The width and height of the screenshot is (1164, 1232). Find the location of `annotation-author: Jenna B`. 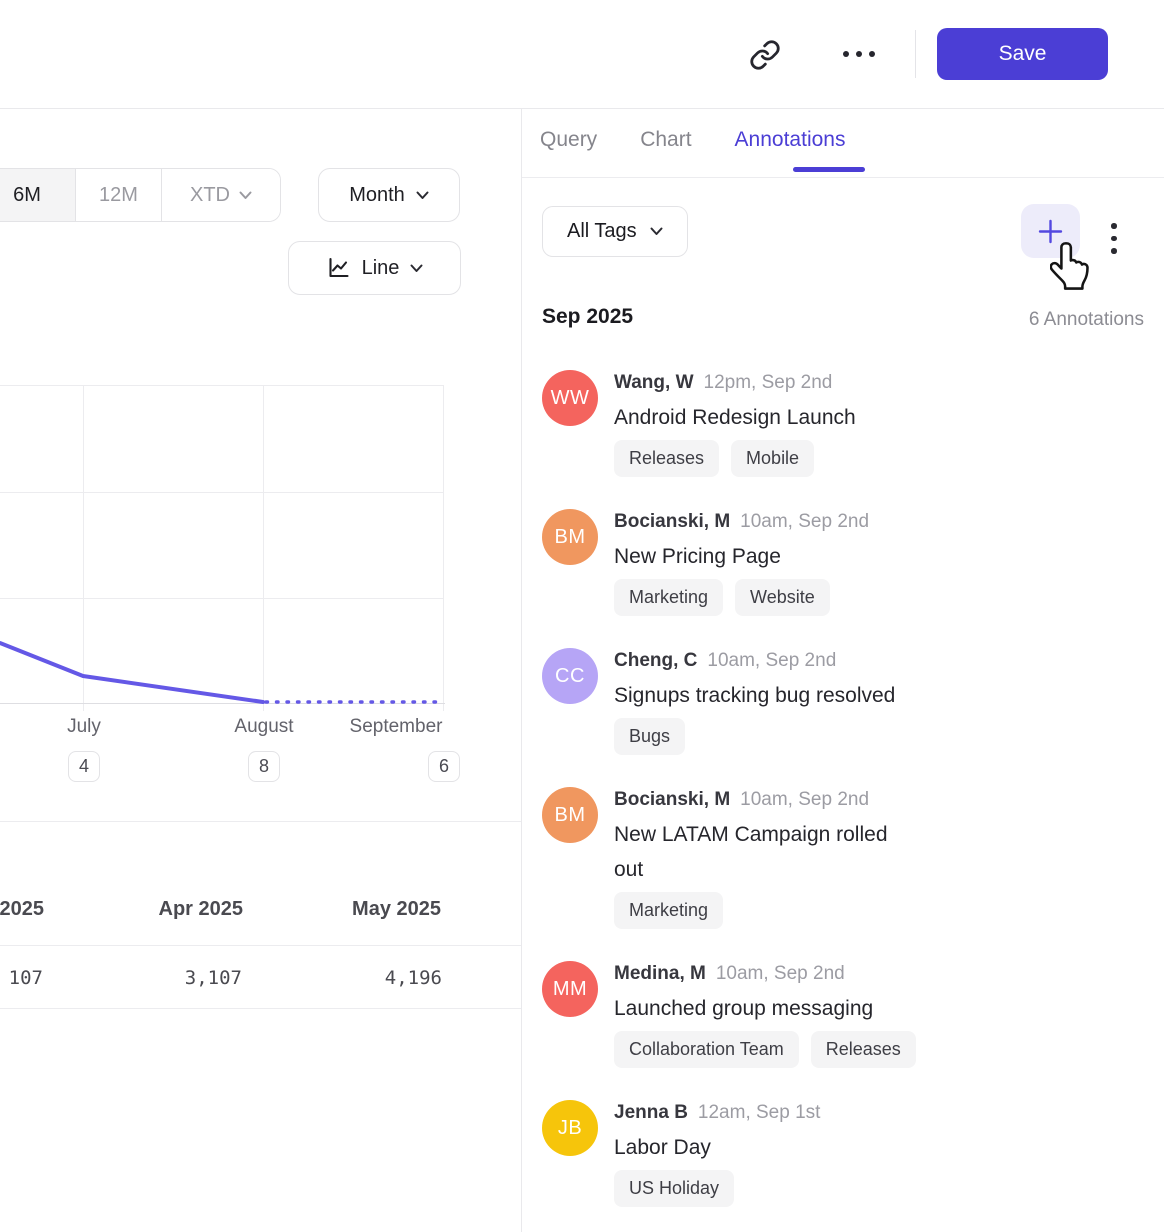

annotation-author: Jenna B is located at coordinates (651, 1112).